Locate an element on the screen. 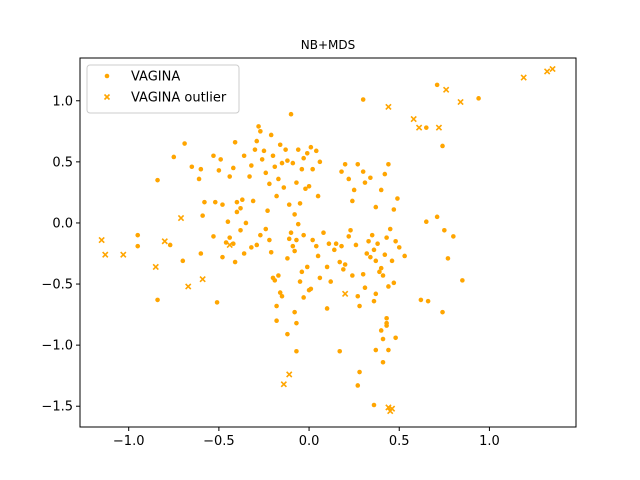 The image size is (640, 480). legend-box is located at coordinates (163, 89).